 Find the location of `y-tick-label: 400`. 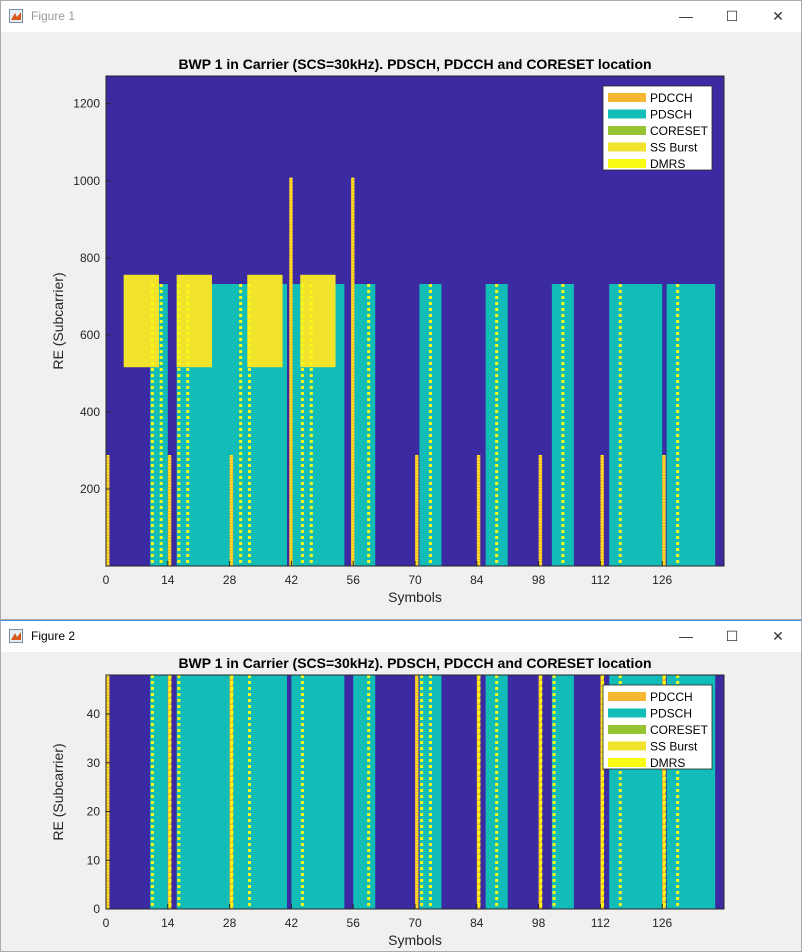

y-tick-label: 400 is located at coordinates (90, 412).